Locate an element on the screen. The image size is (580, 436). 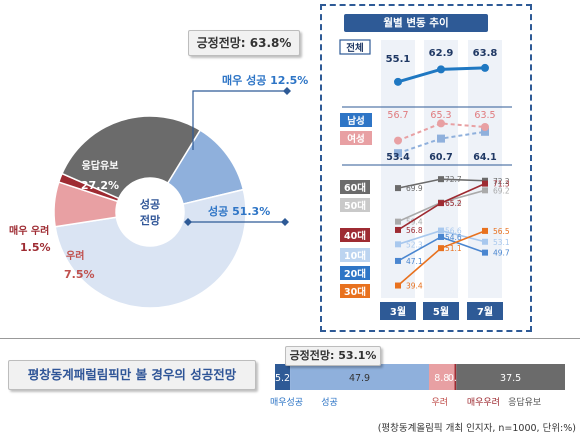
data-label-age-1: 65.4 is located at coordinates (453, 202).